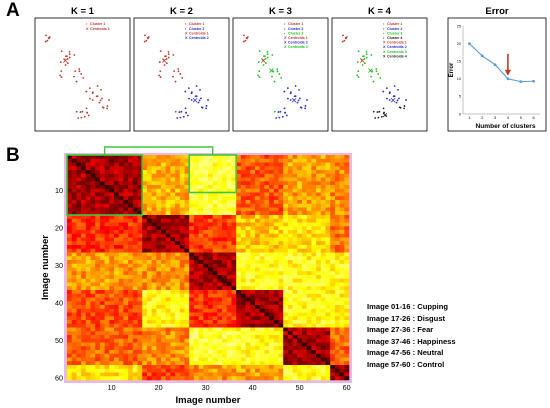 The image size is (550, 408). What do you see at coordinates (347, 387) in the screenshot?
I see `heatmap-x-tick: 60` at bounding box center [347, 387].